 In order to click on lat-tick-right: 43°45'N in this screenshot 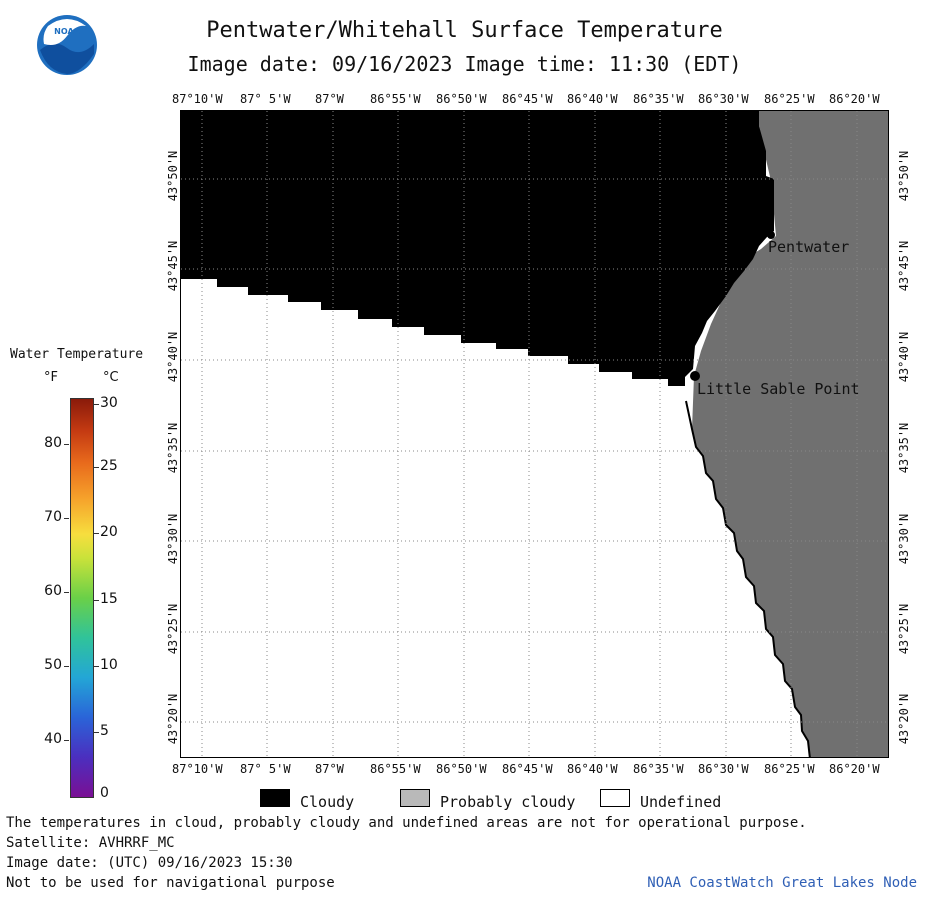, I will do `click(904, 266)`.